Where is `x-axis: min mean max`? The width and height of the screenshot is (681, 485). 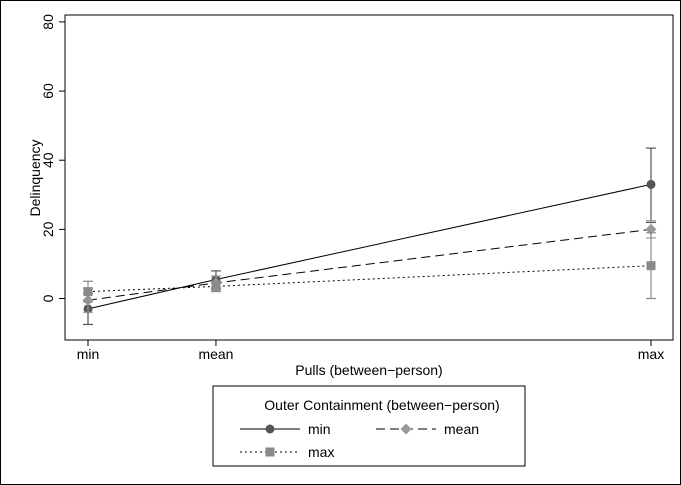 x-axis: min mean max is located at coordinates (370, 351).